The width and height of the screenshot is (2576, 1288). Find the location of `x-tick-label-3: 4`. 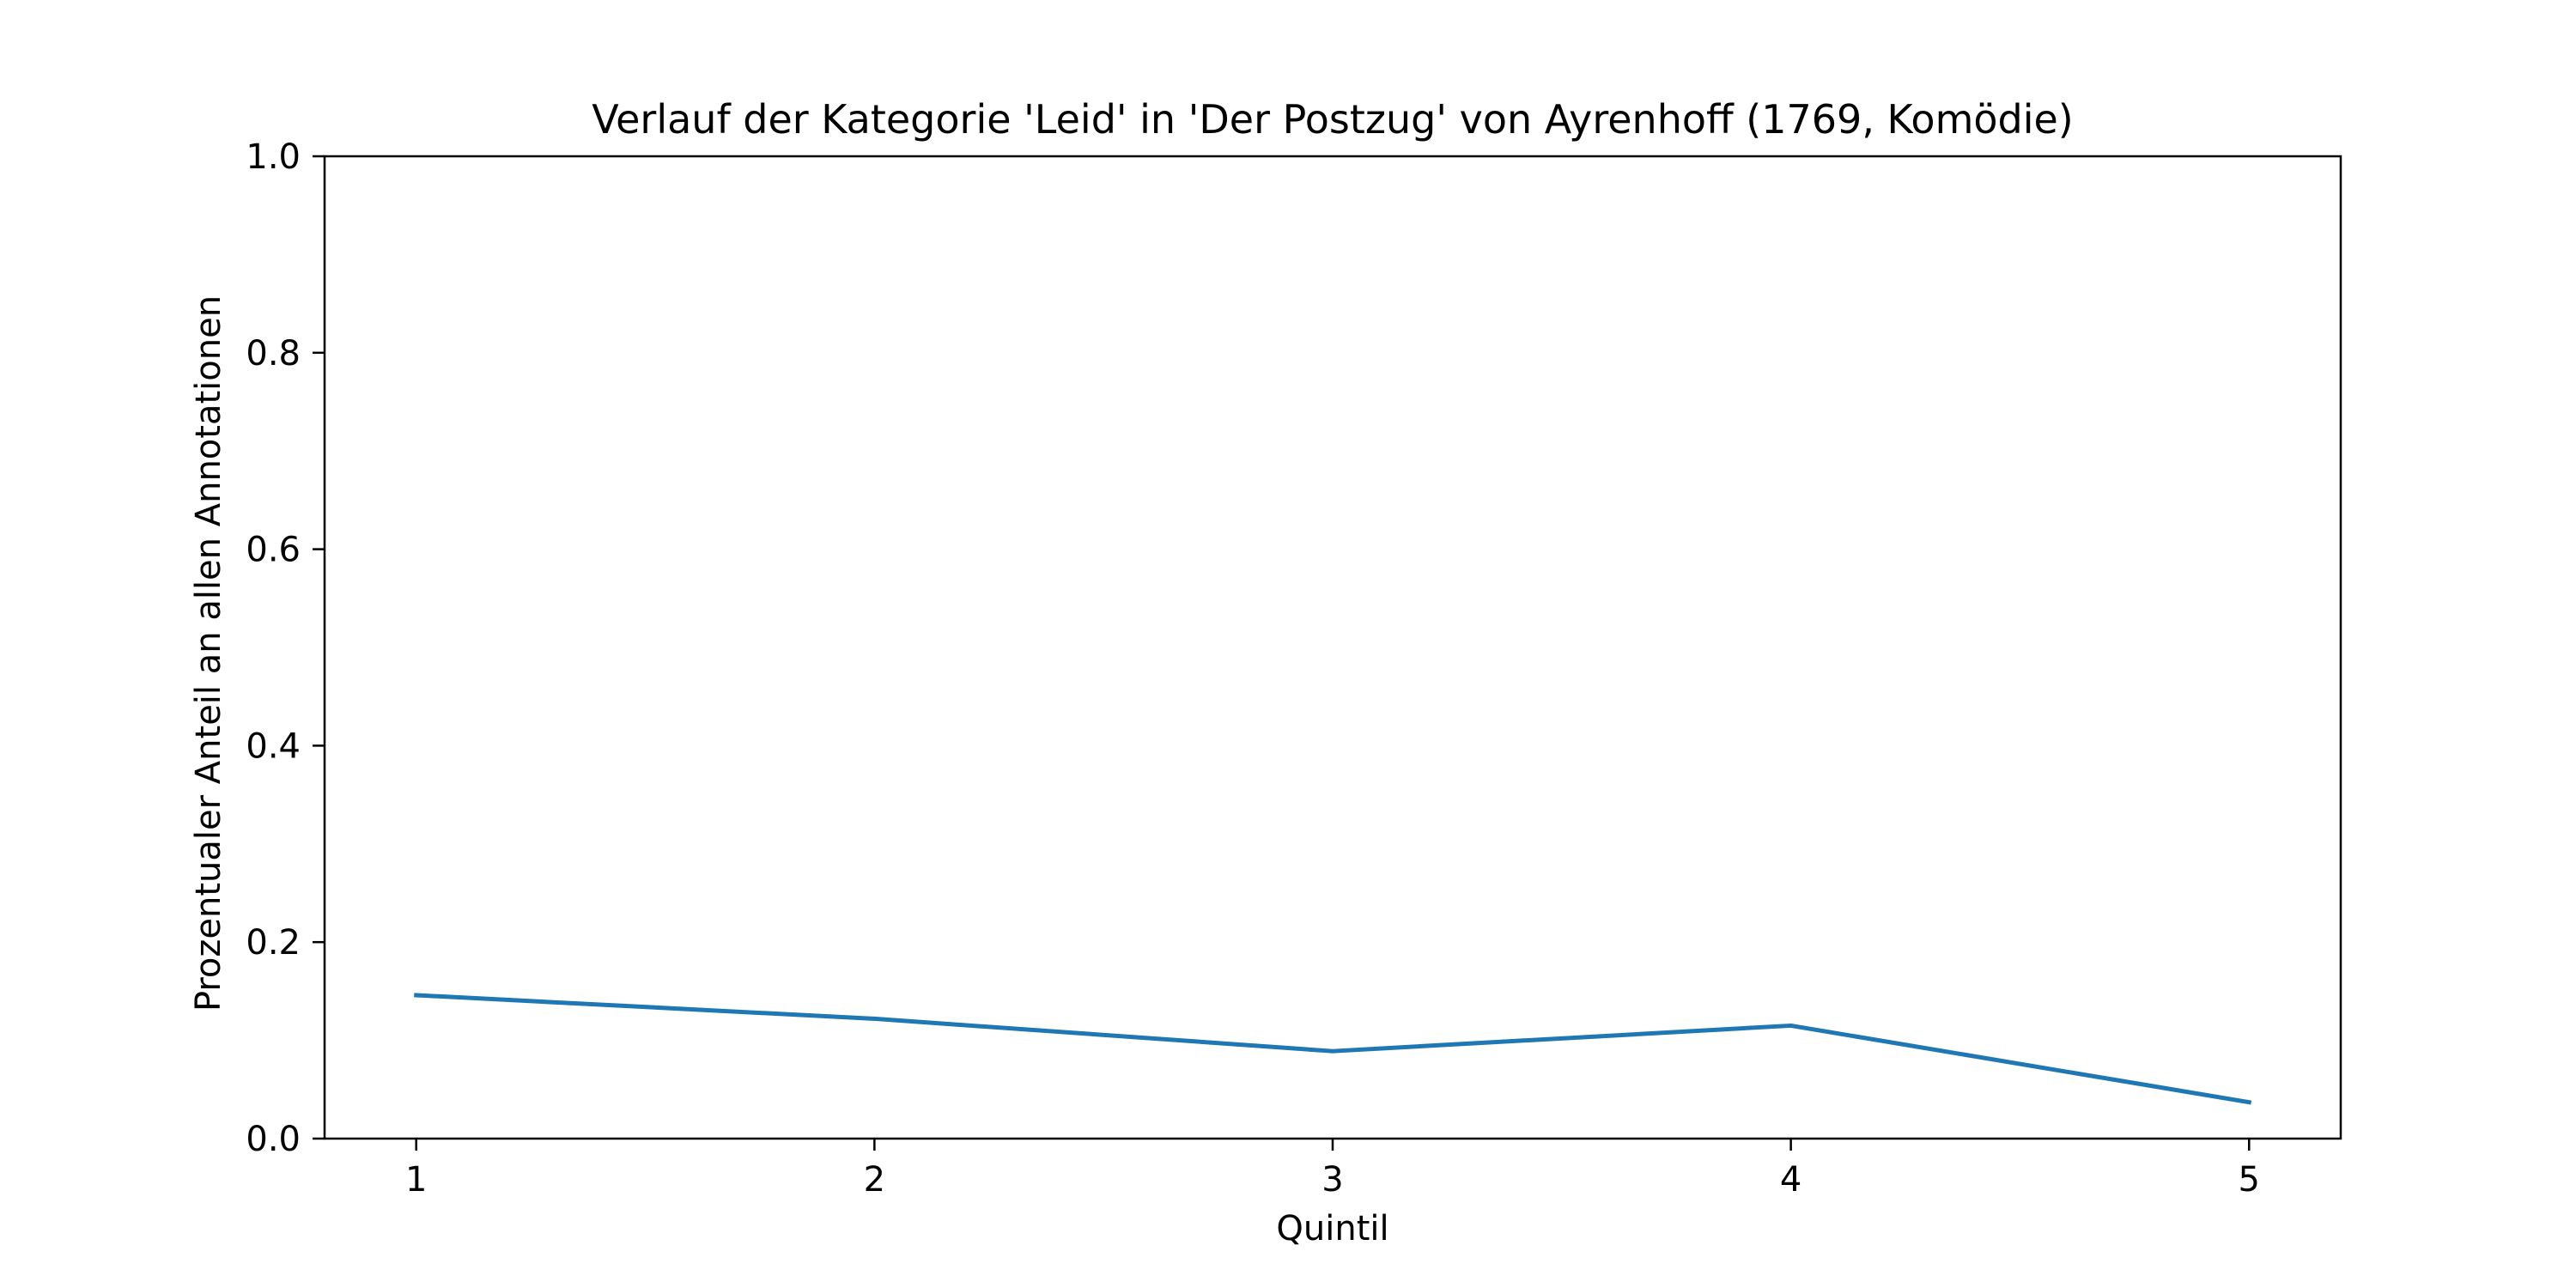

x-tick-label-3: 4 is located at coordinates (1791, 1180).